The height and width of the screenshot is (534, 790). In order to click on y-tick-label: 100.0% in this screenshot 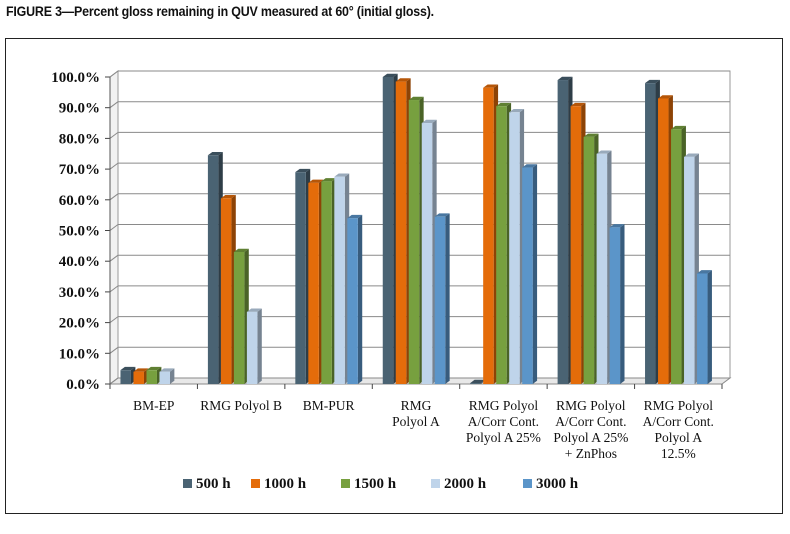, I will do `click(75, 78)`.